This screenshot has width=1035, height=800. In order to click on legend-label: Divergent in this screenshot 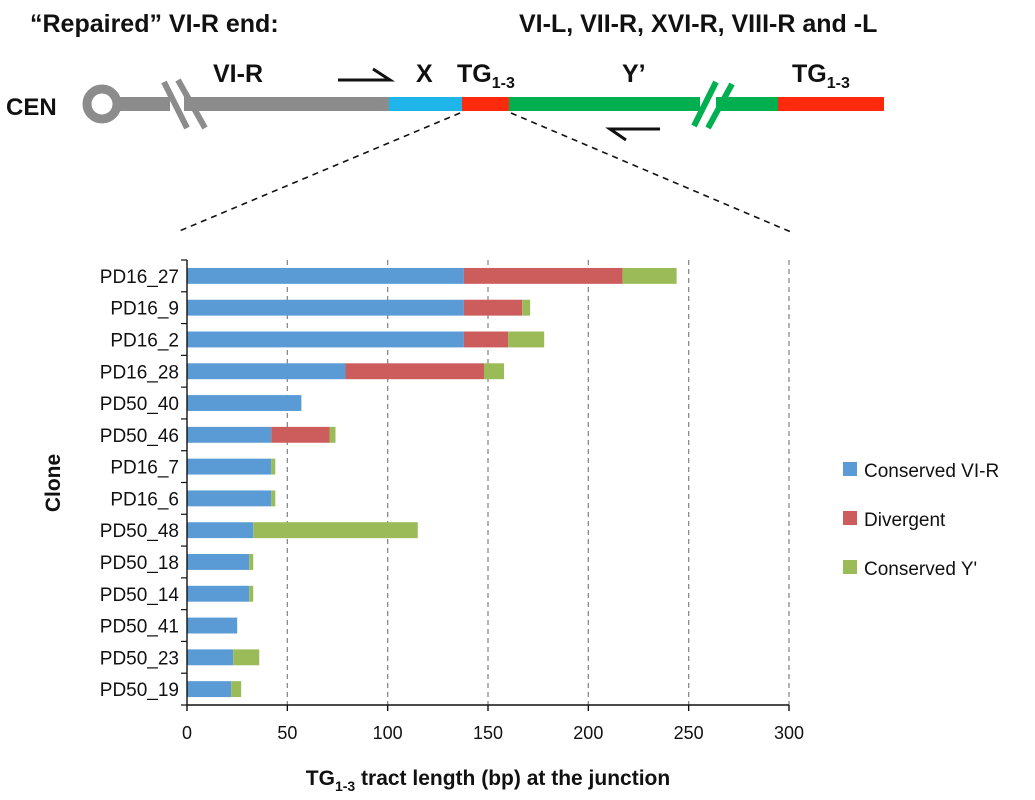, I will do `click(905, 520)`.